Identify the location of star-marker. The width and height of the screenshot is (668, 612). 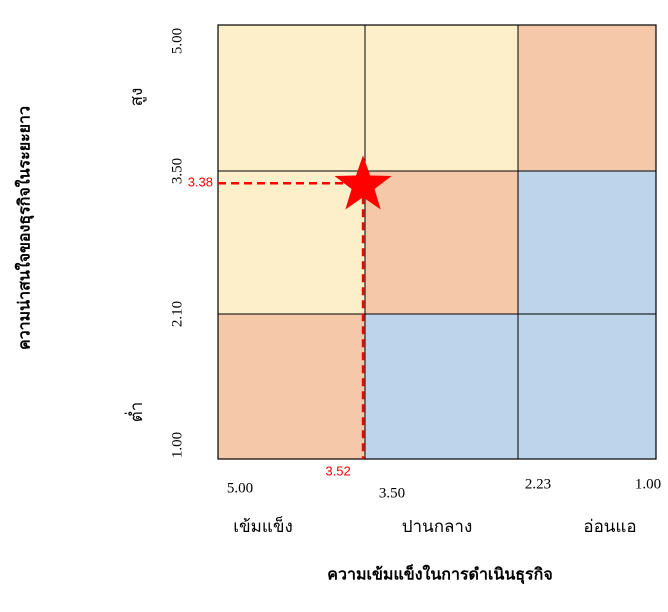
(363, 182).